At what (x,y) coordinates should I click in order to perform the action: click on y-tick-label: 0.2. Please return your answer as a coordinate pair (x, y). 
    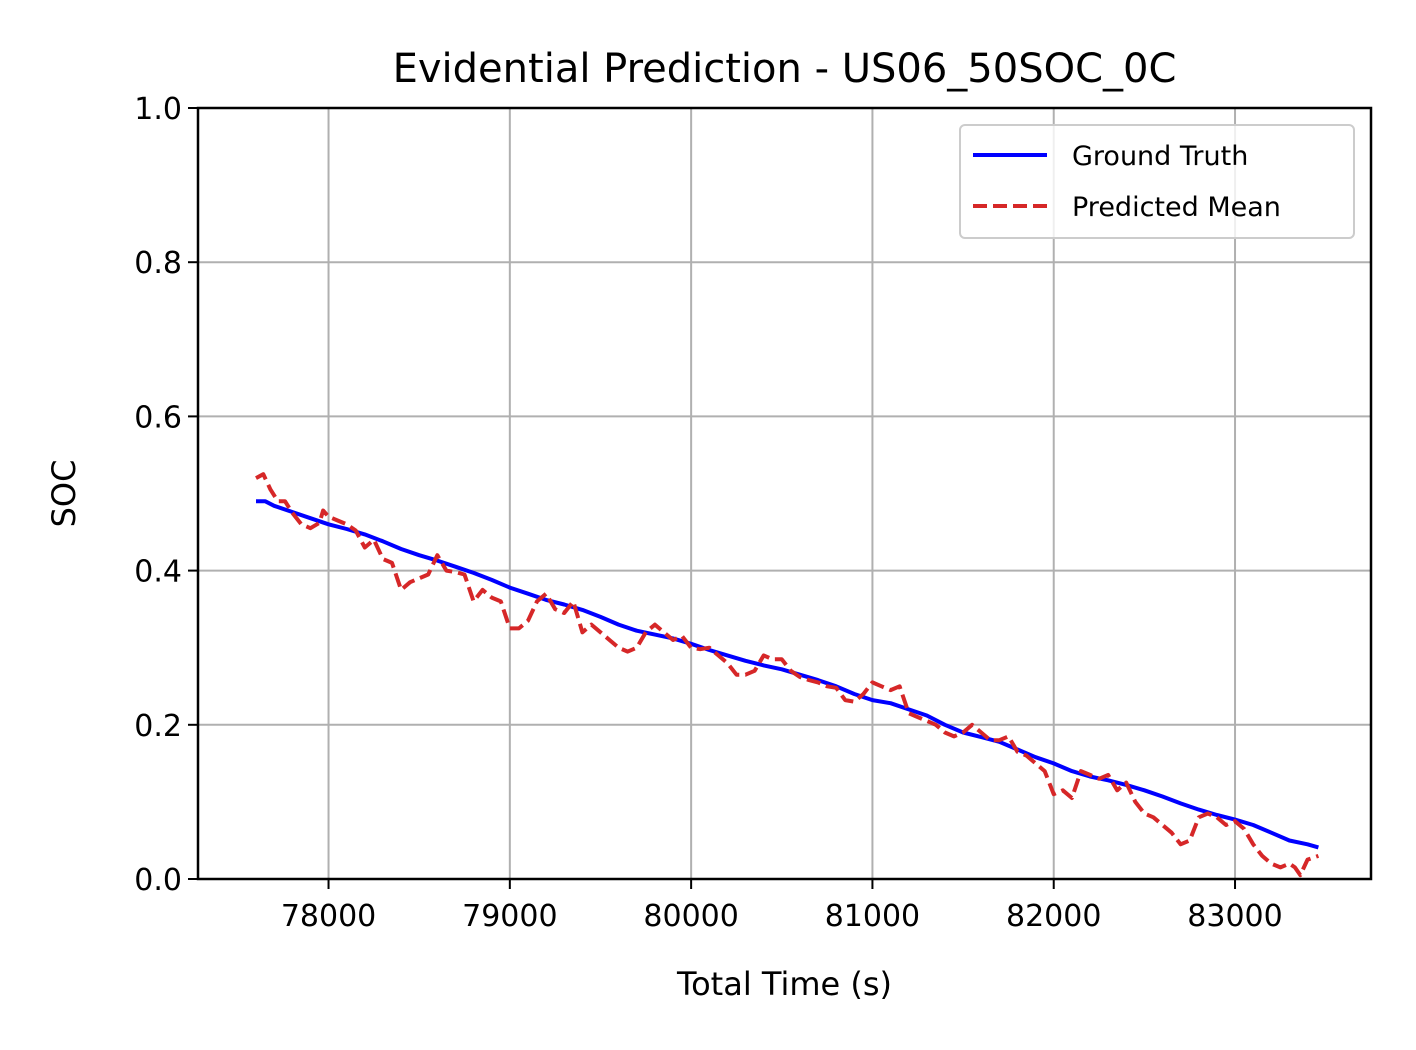
    Looking at the image, I should click on (158, 726).